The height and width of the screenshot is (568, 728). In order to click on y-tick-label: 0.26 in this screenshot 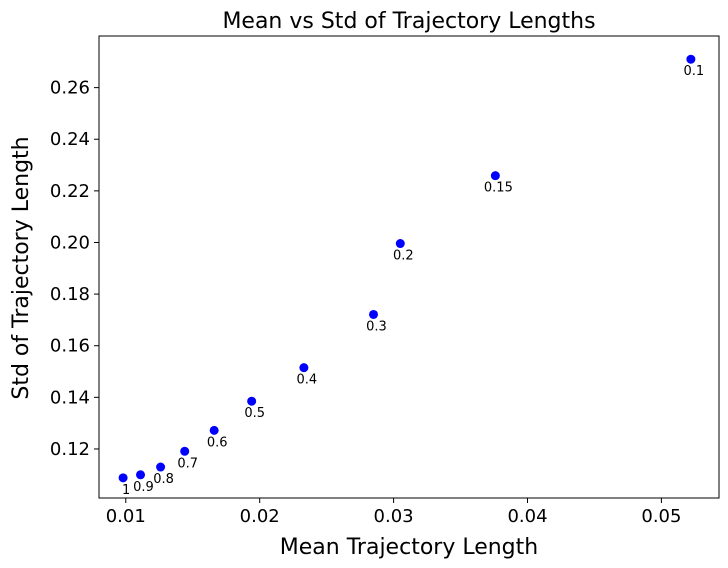, I will do `click(70, 88)`.